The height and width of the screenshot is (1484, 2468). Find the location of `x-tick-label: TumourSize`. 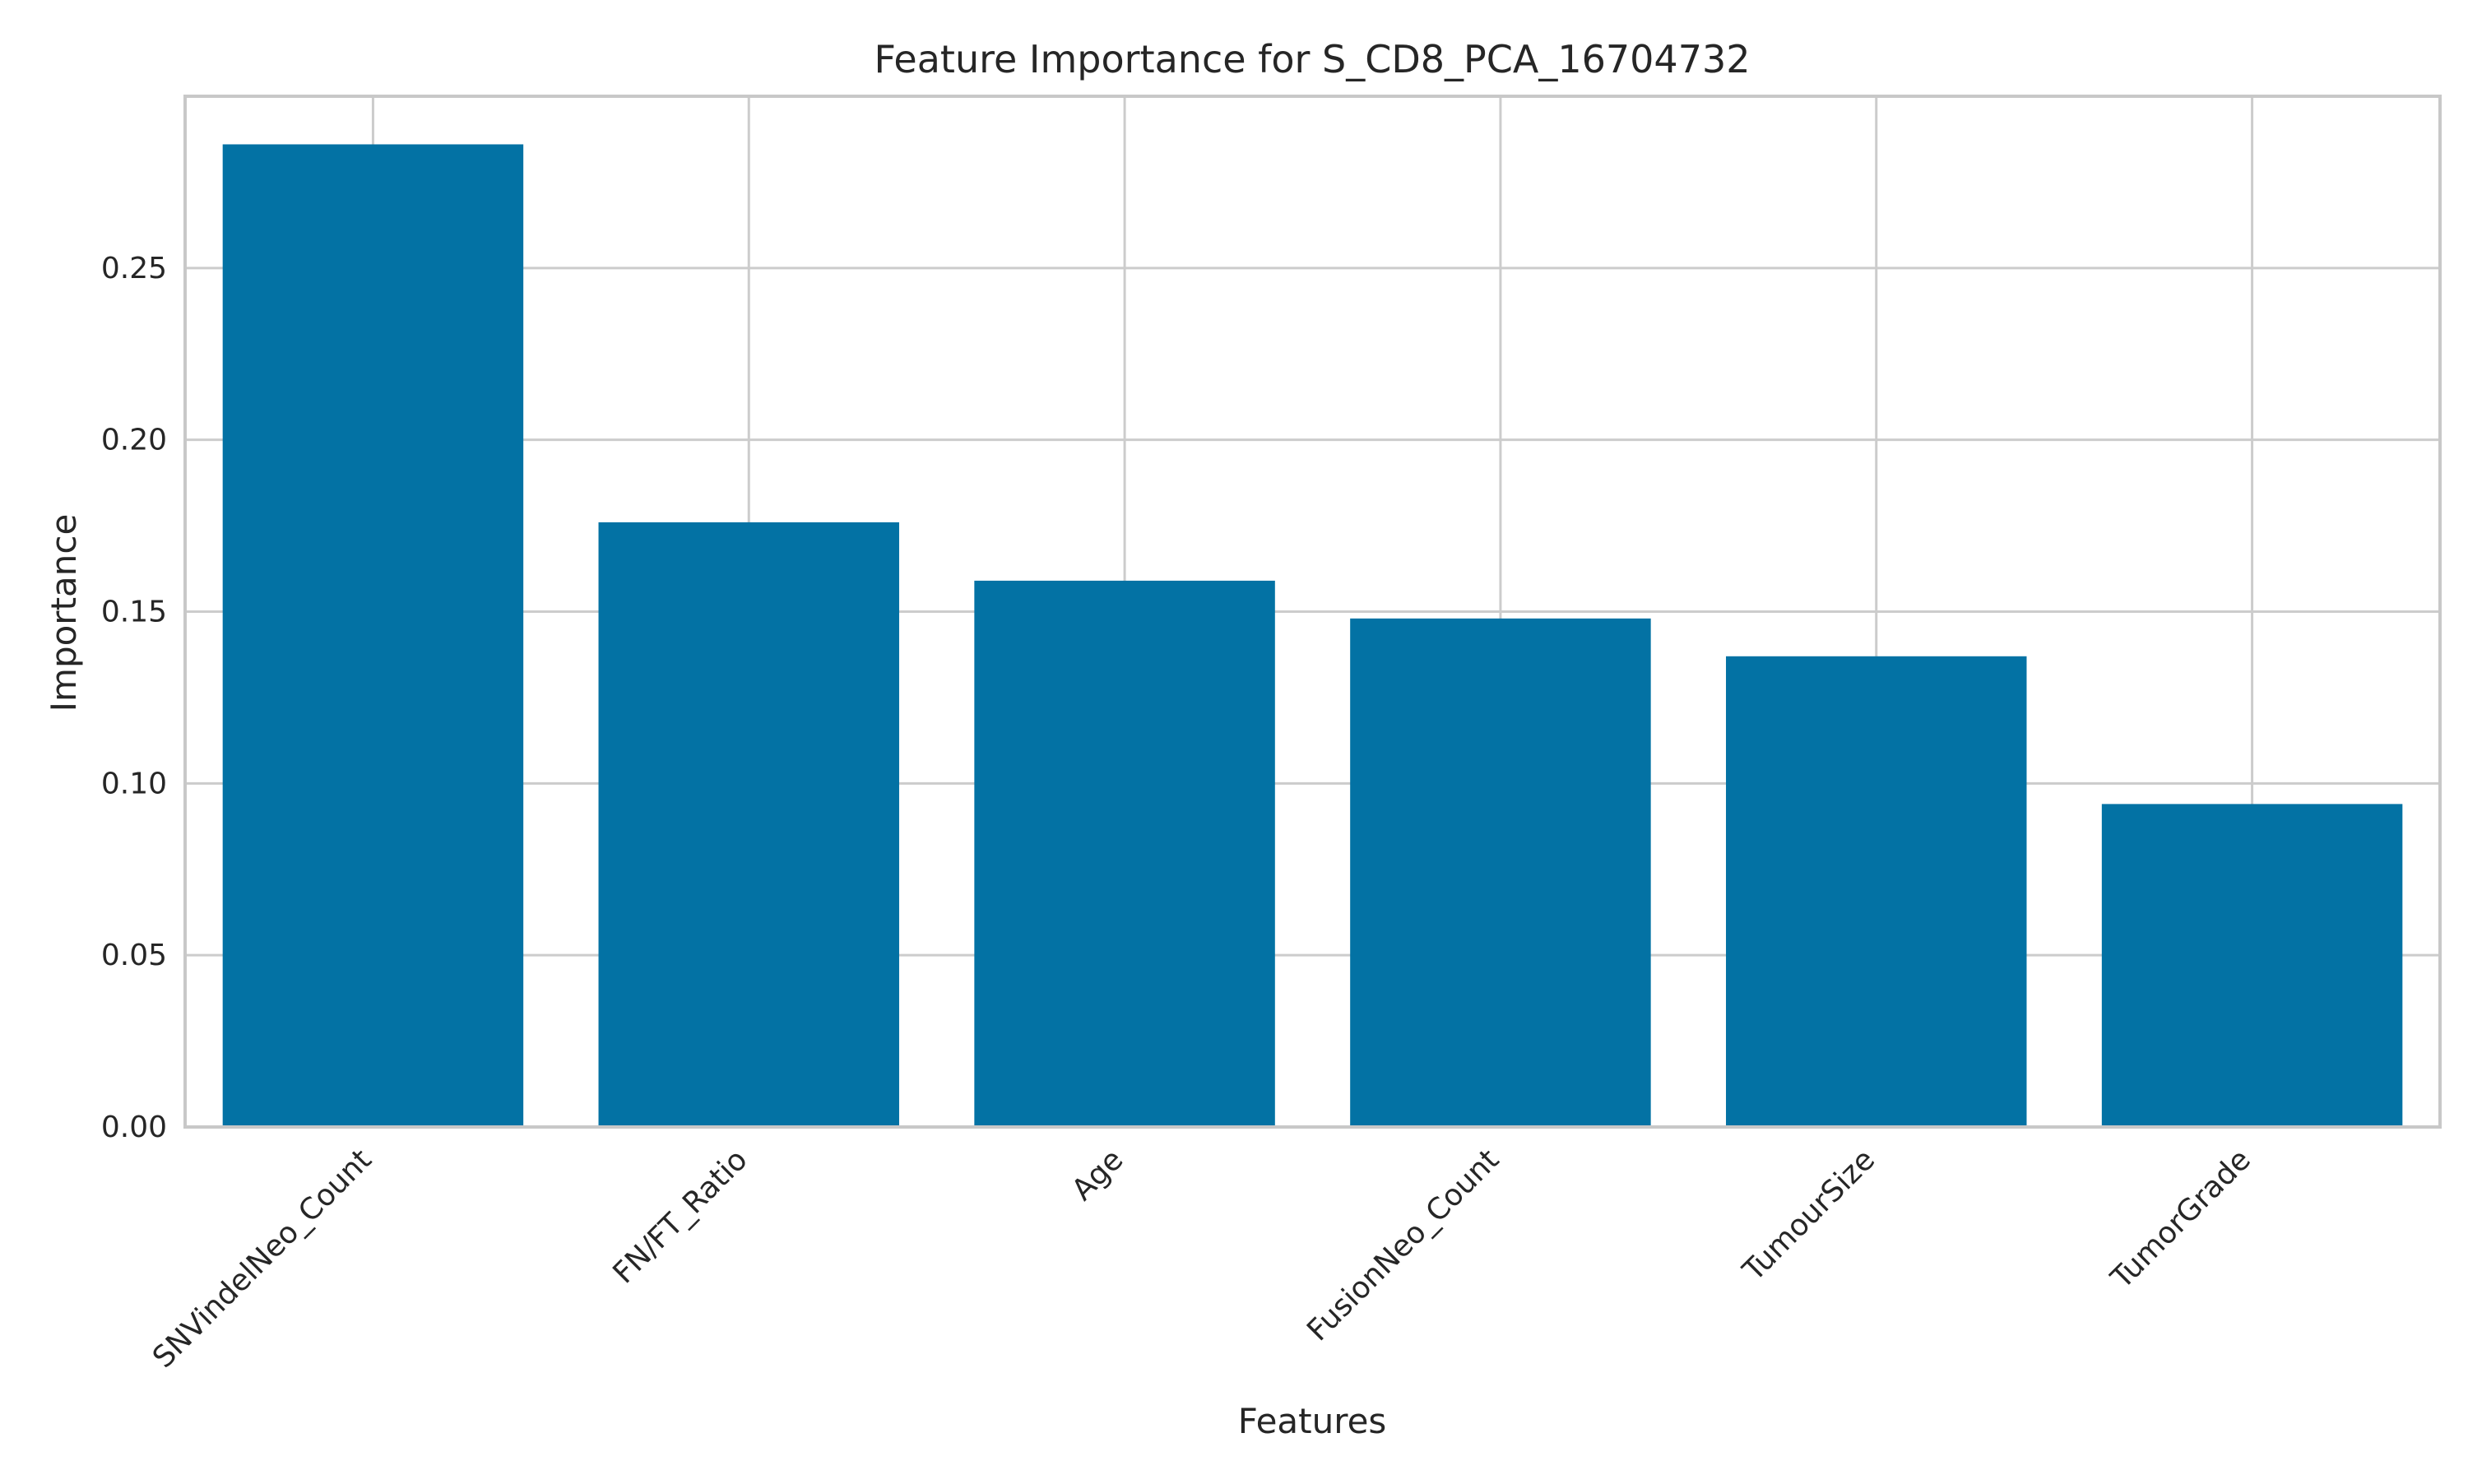

x-tick-label: TumourSize is located at coordinates (1808, 1215).